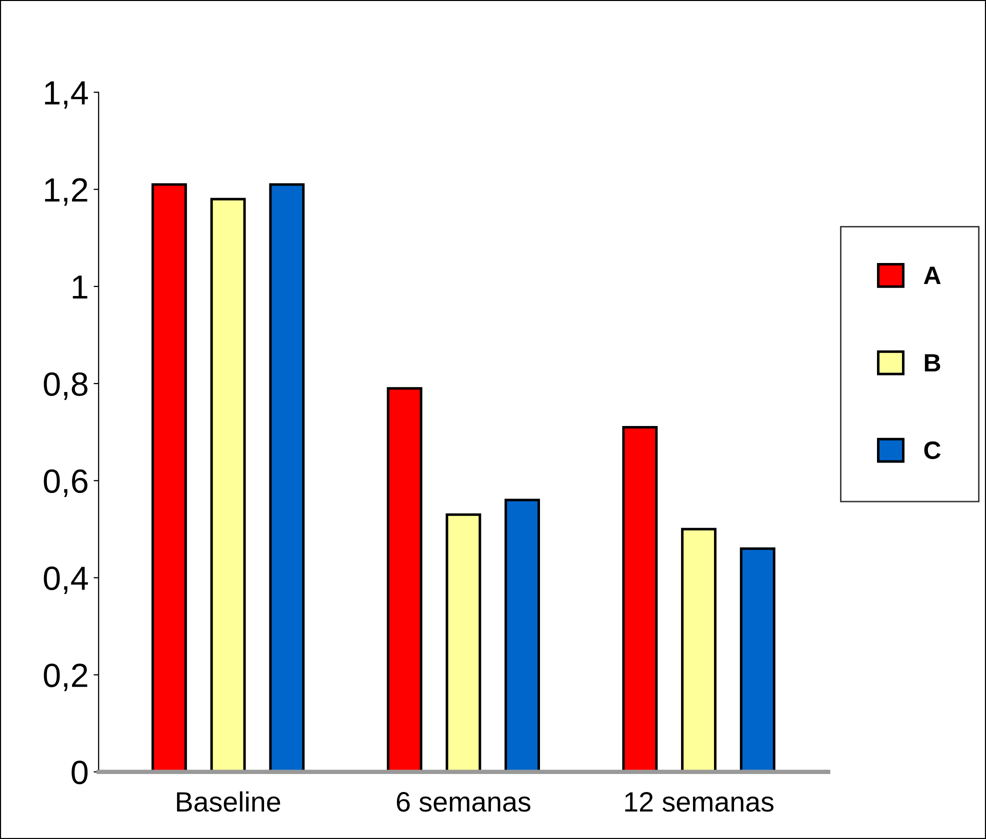 This screenshot has width=986, height=839. I want to click on legend-label: A, so click(932, 275).